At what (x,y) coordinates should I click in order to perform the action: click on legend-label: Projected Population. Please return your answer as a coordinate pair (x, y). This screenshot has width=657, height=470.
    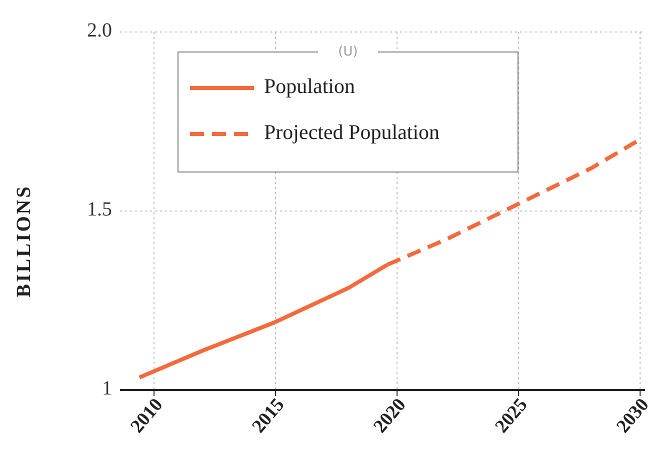
    Looking at the image, I should click on (352, 132).